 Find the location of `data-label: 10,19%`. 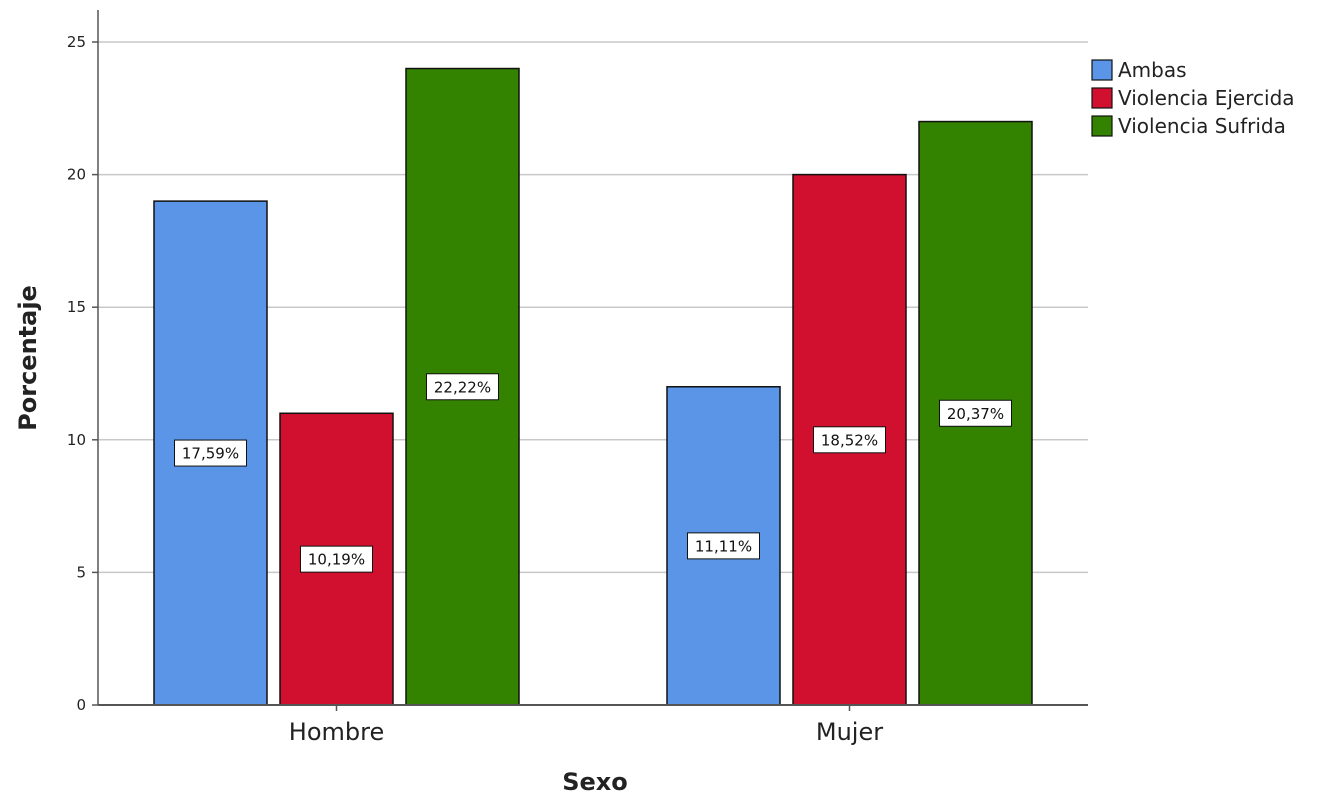

data-label: 10,19% is located at coordinates (336, 560).